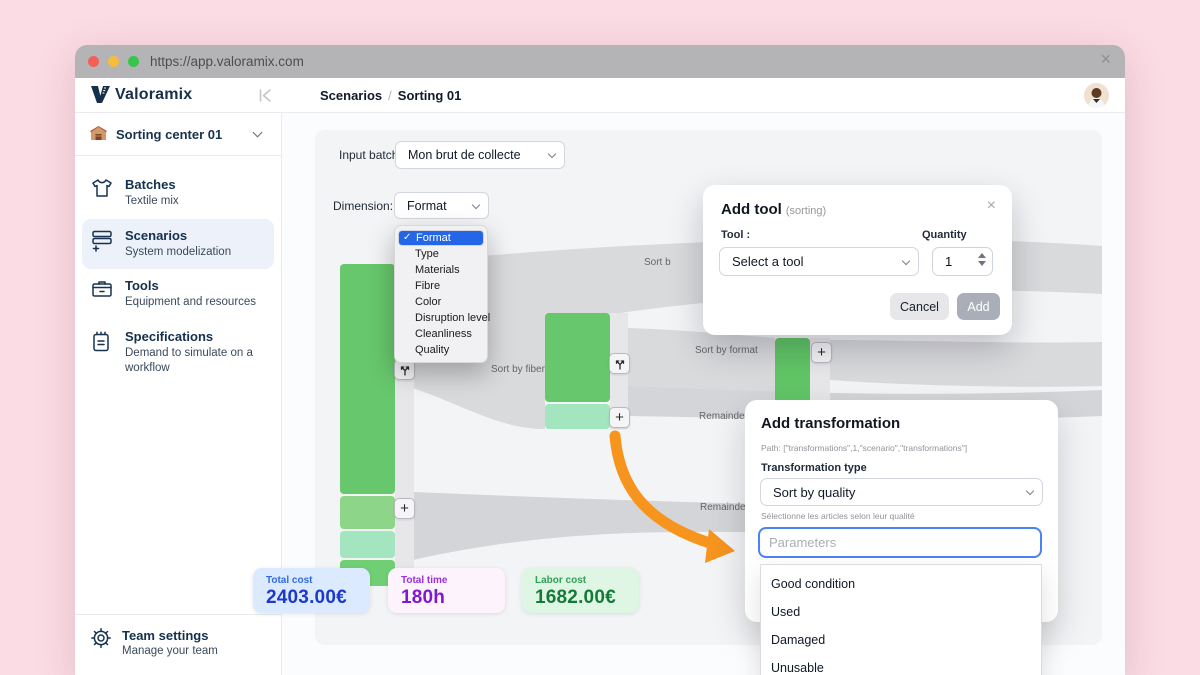 The height and width of the screenshot is (675, 1200). I want to click on labor-cost-value: 1682.00€, so click(575, 597).